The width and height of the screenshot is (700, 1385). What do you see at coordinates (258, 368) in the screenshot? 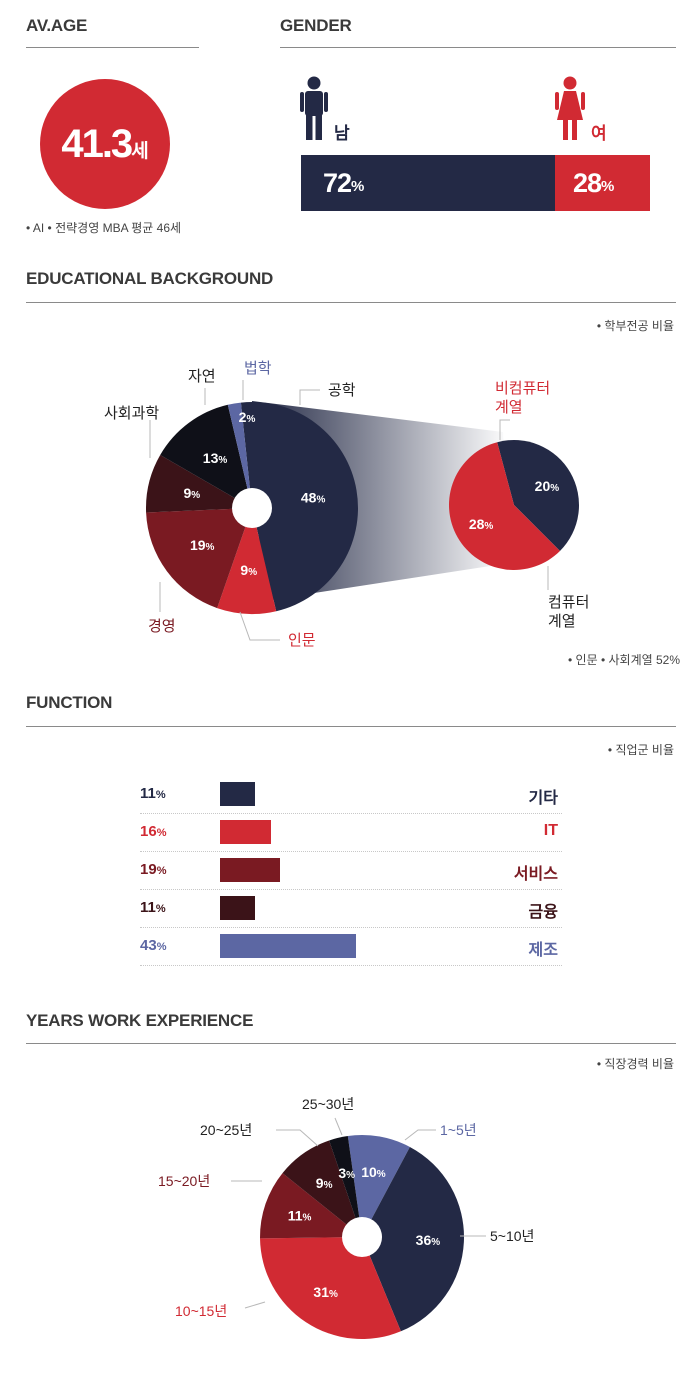
I see `edu-label-law: 법학` at bounding box center [258, 368].